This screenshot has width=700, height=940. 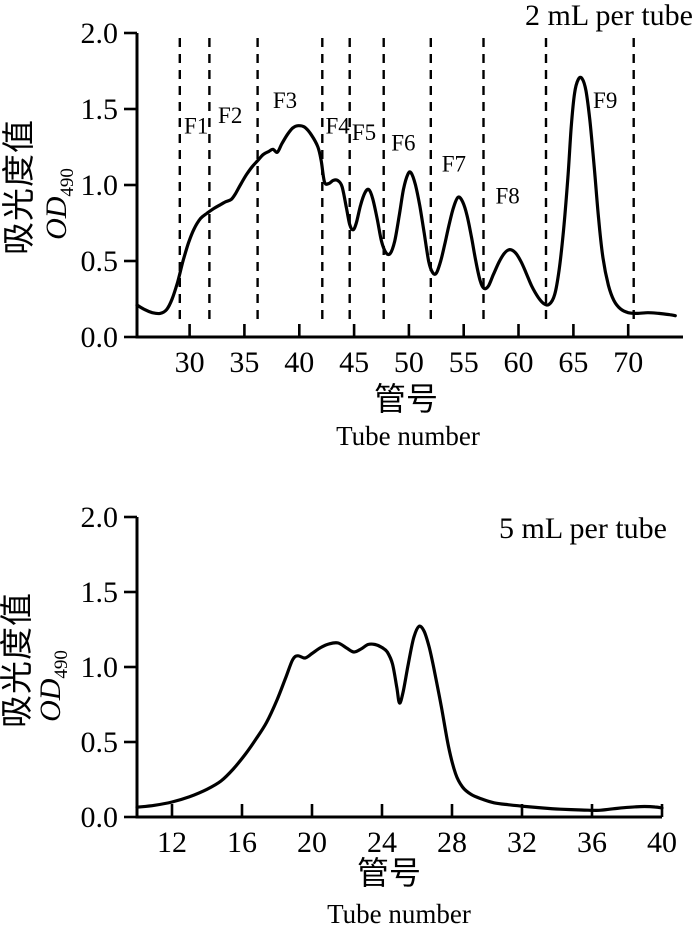 What do you see at coordinates (20, 187) in the screenshot?
I see `top-chart-y-axis-label-cn: 吸光度值` at bounding box center [20, 187].